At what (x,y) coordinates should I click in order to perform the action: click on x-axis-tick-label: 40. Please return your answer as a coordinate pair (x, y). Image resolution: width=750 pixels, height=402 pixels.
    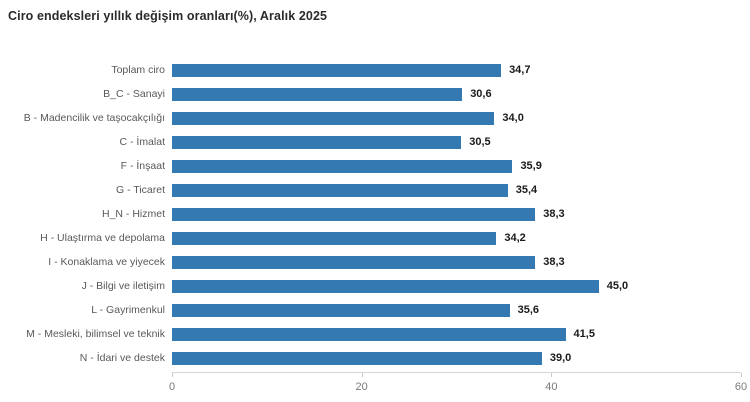
    Looking at the image, I should click on (551, 387).